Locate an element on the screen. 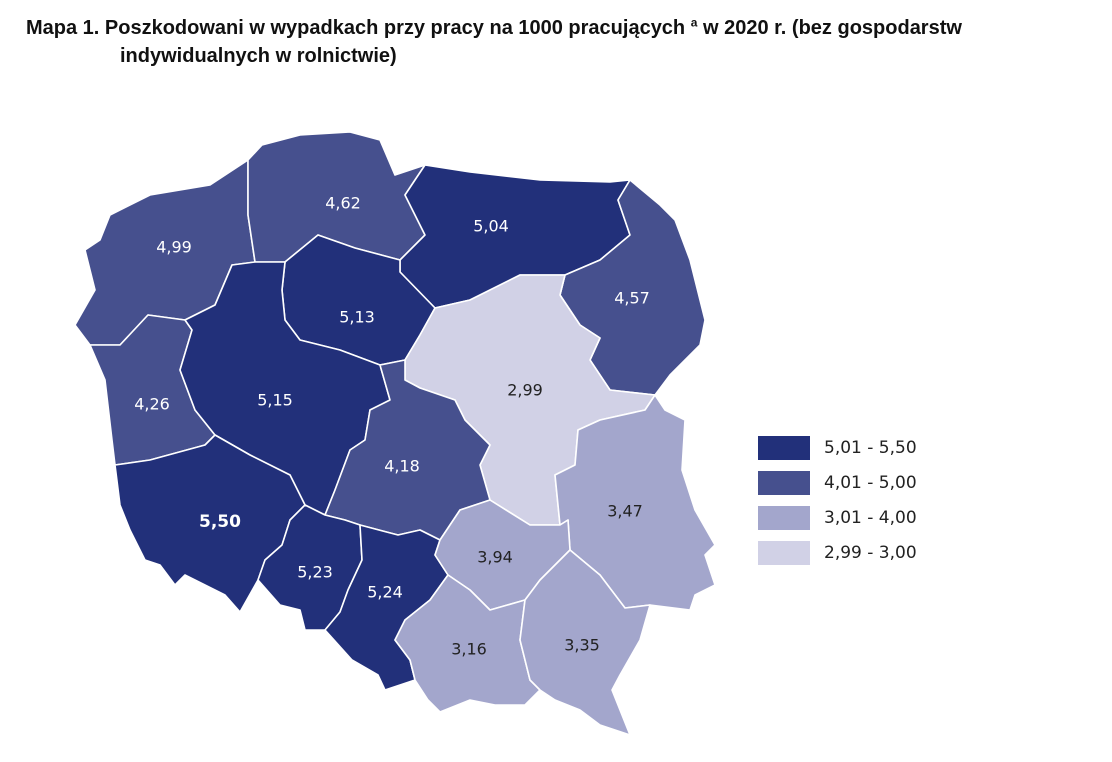  legend-label: 3,01 - 4,00 is located at coordinates (870, 517).